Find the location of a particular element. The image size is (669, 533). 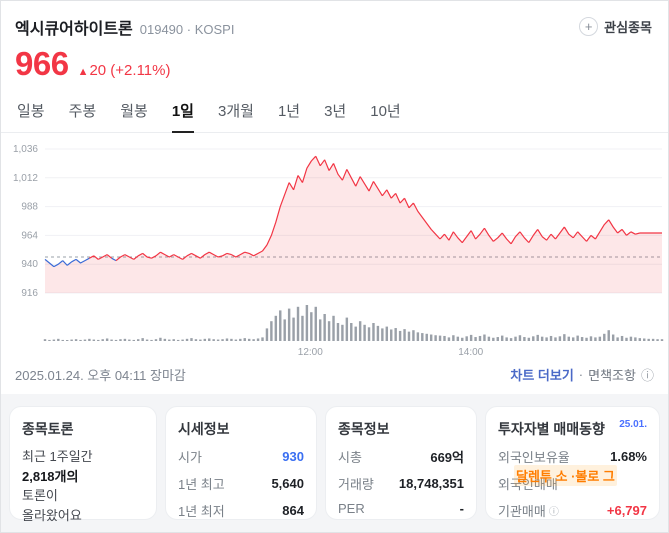

quote-info-card: 시세정보 시가 930 1년 최고 5,640 1년 최저 864 is located at coordinates (241, 463).